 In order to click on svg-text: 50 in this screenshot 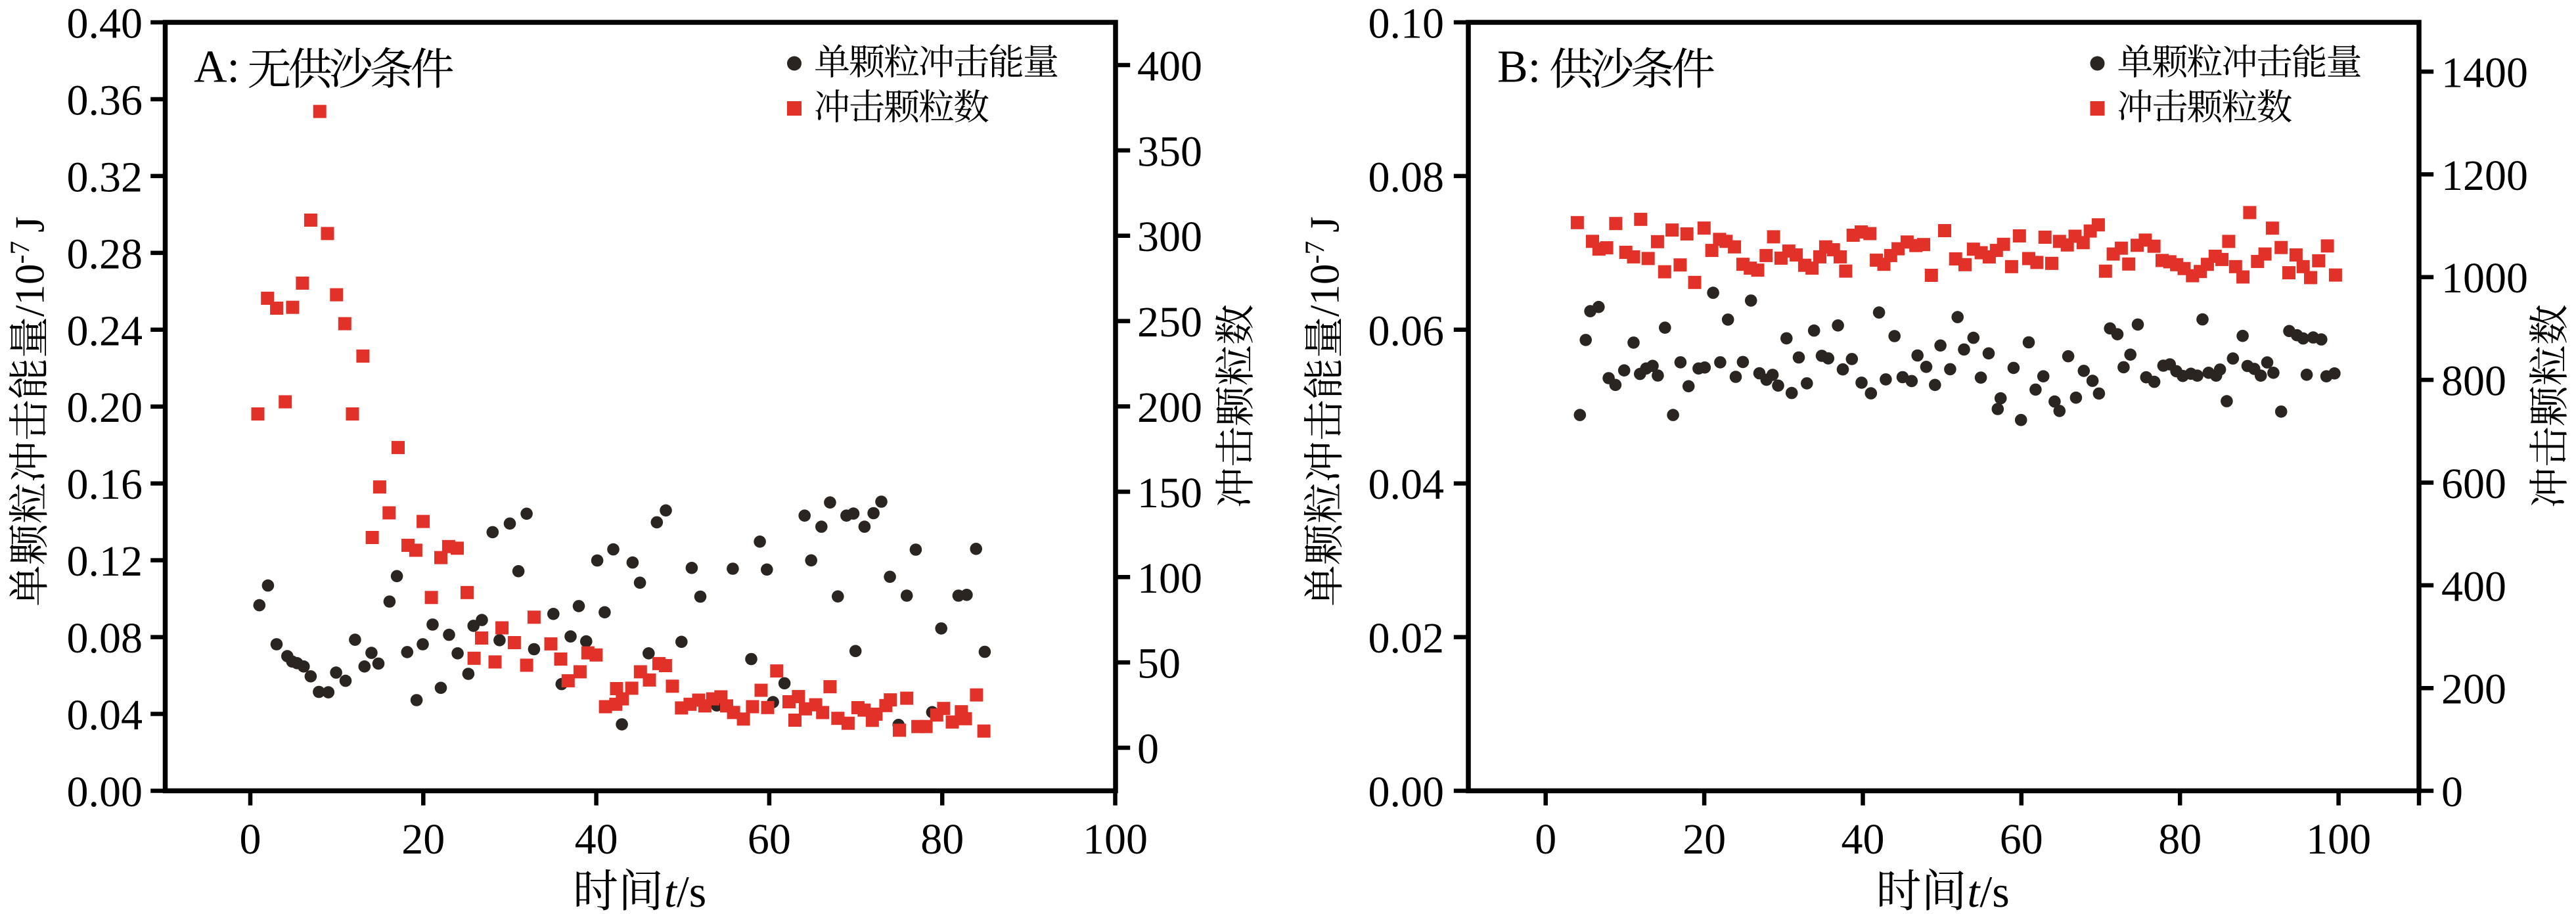, I will do `click(1159, 664)`.